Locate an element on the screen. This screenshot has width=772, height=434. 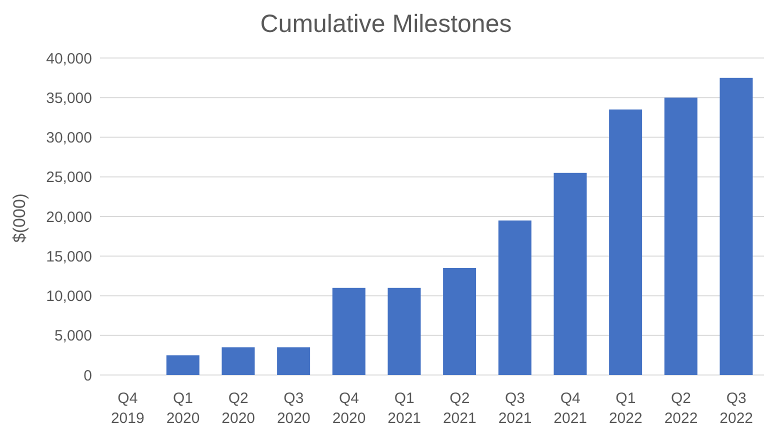
y-tick-label: 0 is located at coordinates (88, 375).